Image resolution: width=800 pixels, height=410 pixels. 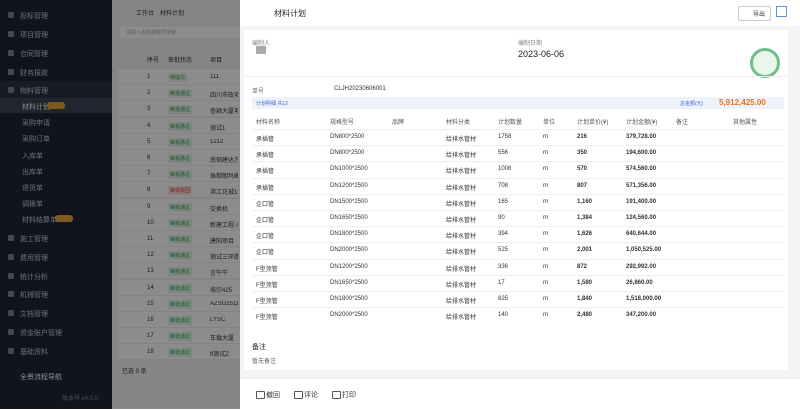 What do you see at coordinates (692, 104) in the screenshot?
I see `total-label: 总金额(元)` at bounding box center [692, 104].